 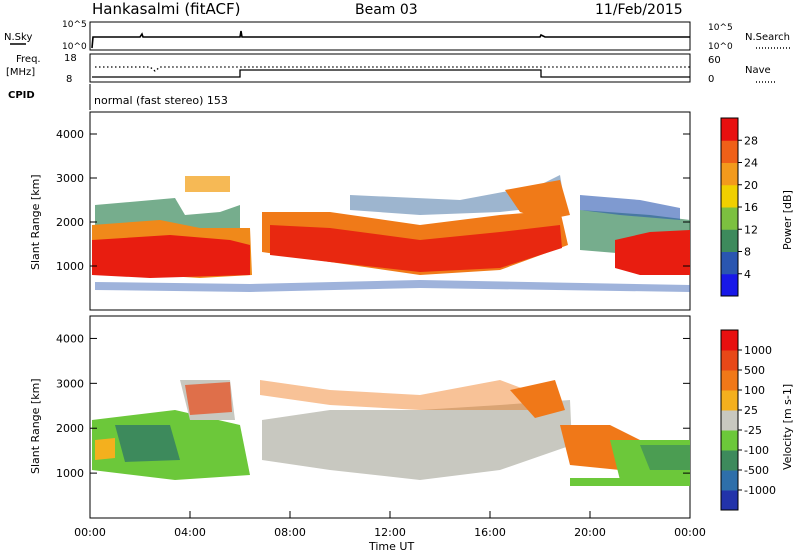 I want to click on velocity-y-tick-label-0: 1000, so click(x=70, y=473).